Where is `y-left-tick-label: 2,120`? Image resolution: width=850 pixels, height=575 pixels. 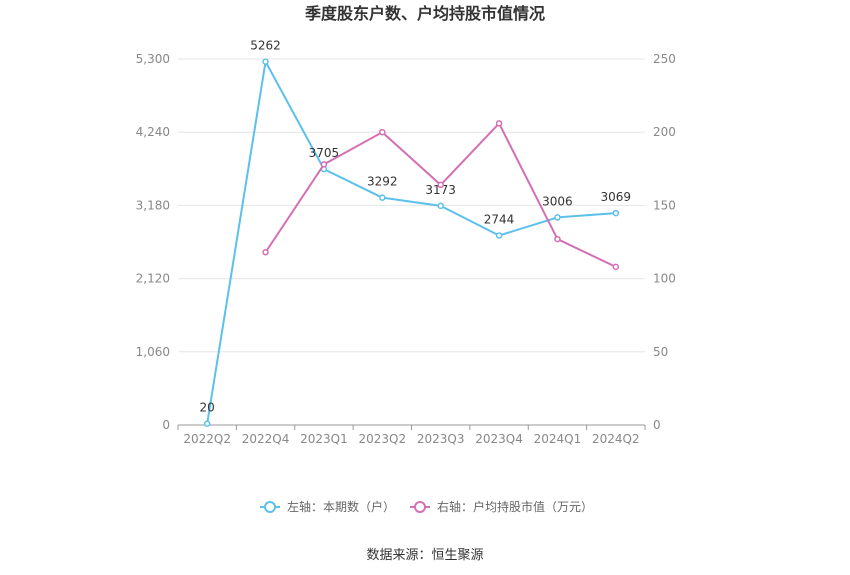
y-left-tick-label: 2,120 is located at coordinates (153, 279).